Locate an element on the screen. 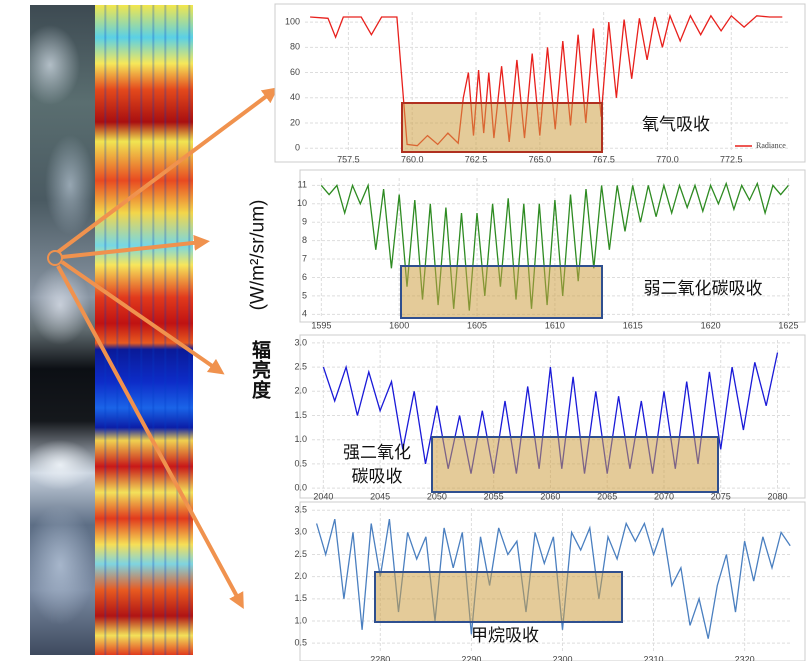  y-axis-quantity: 辐亮度 is located at coordinates (260, 370).